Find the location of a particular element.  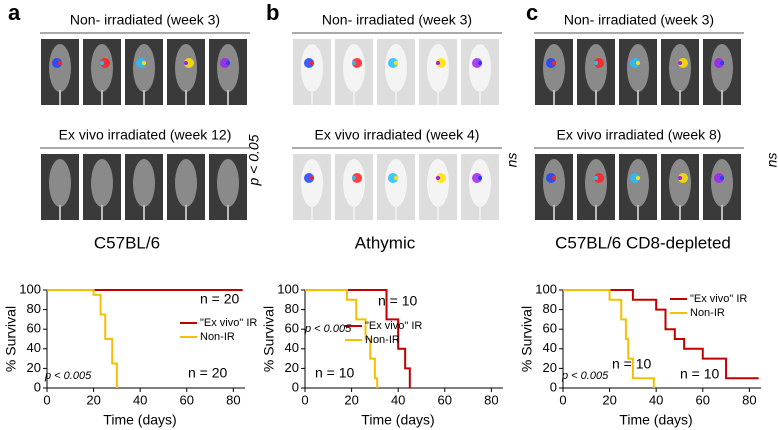

y-tick-label: 60 is located at coordinates (550, 328).